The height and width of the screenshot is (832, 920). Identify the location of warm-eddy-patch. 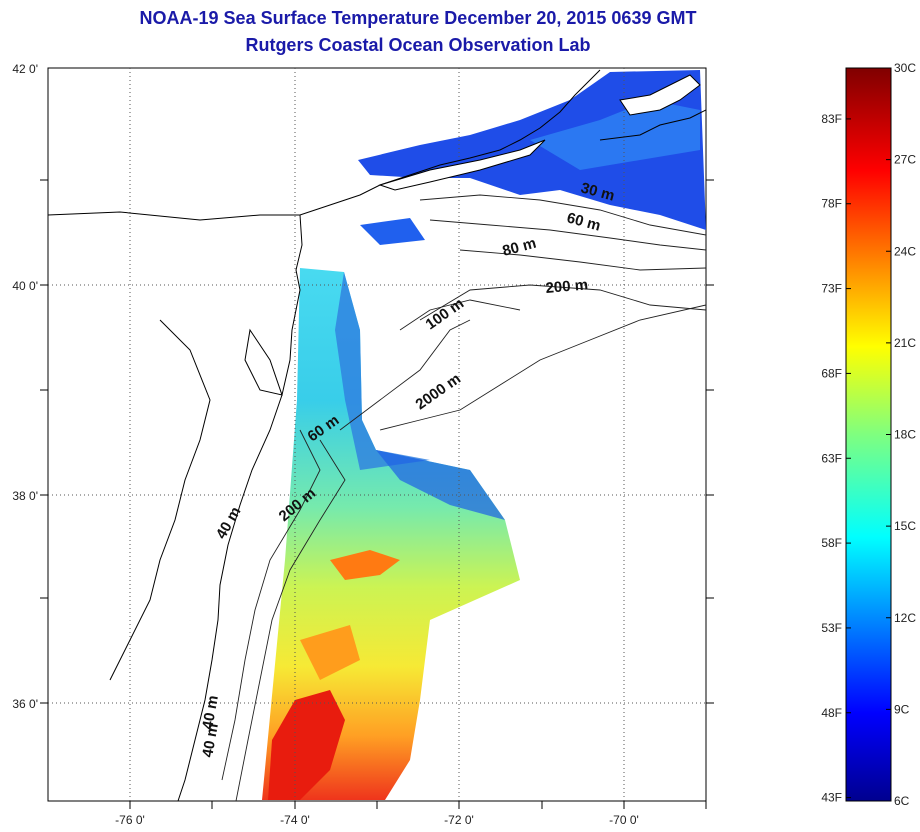
(365, 565).